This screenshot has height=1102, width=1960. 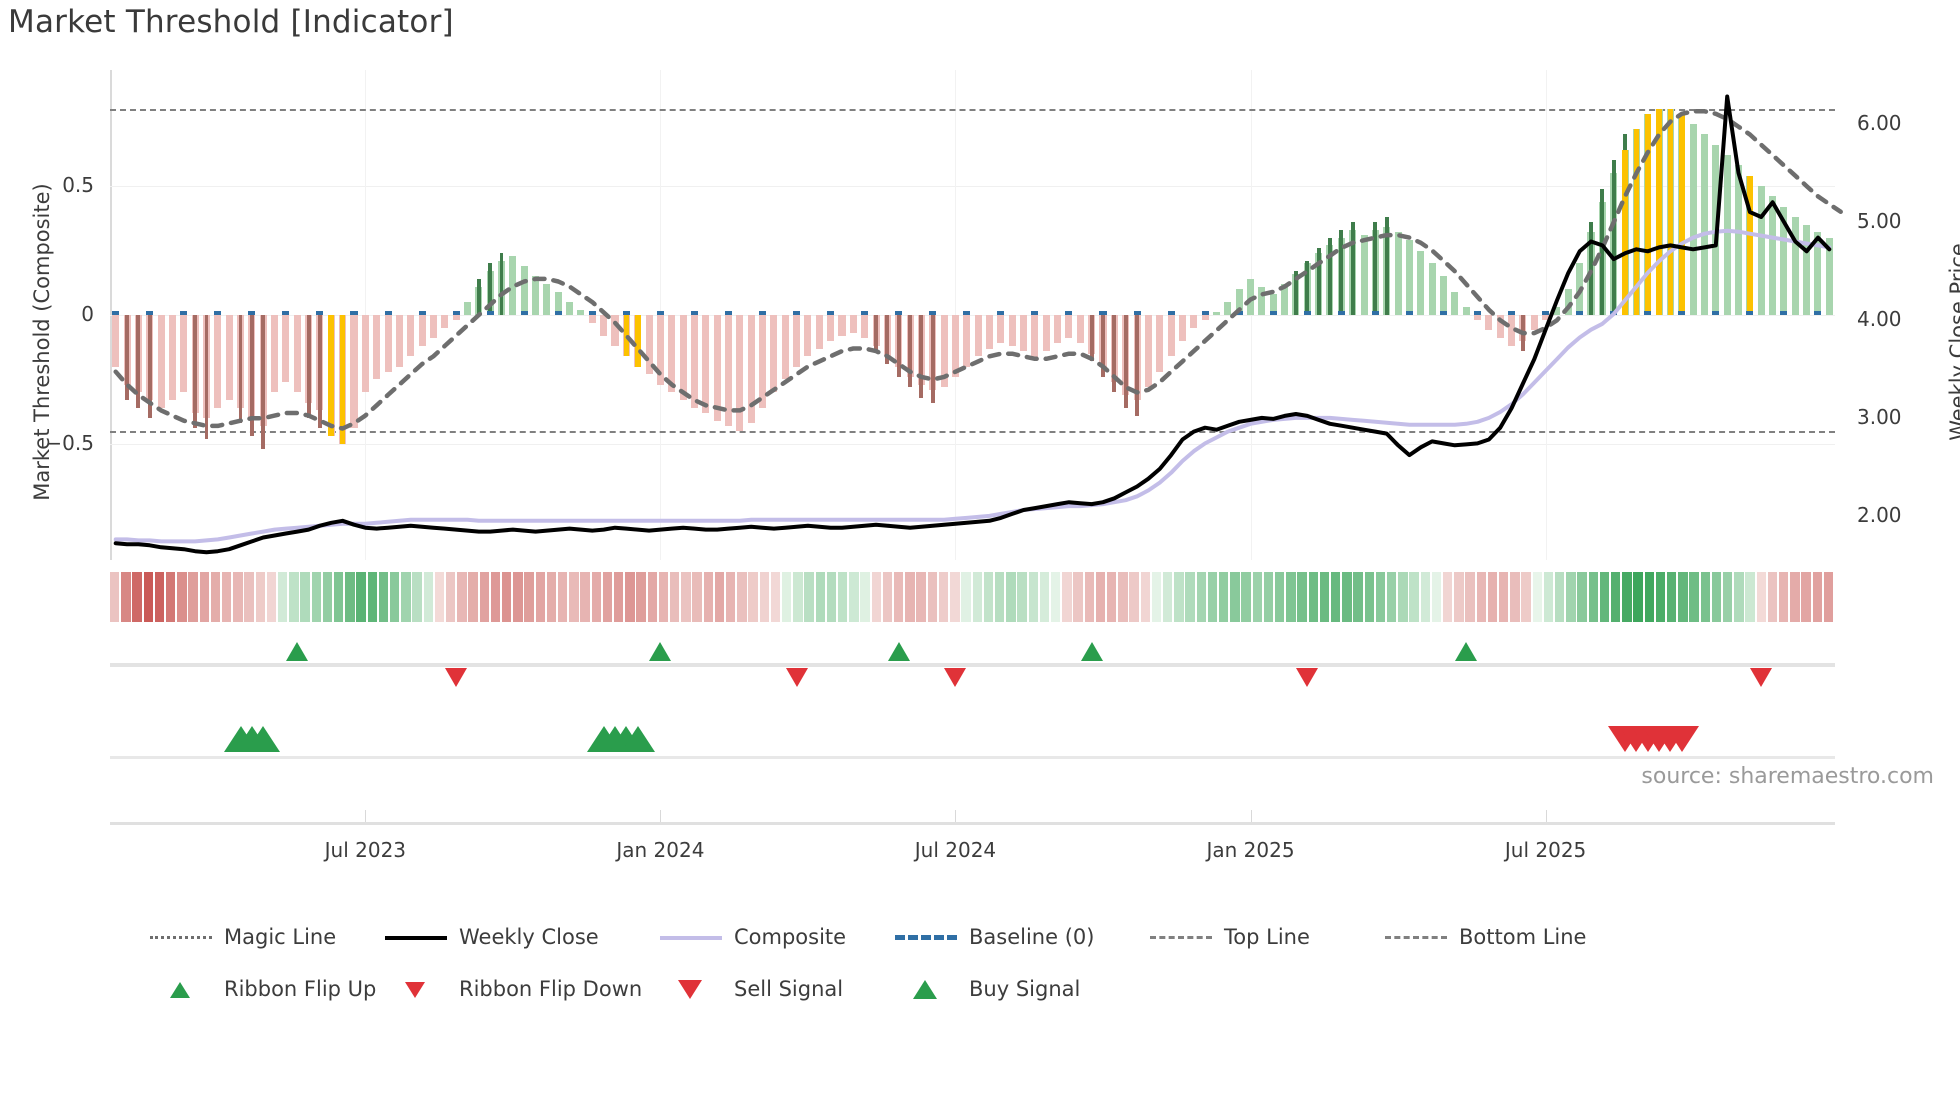 What do you see at coordinates (1787, 776) in the screenshot?
I see `source-attribution: source: sharemaestro.com` at bounding box center [1787, 776].